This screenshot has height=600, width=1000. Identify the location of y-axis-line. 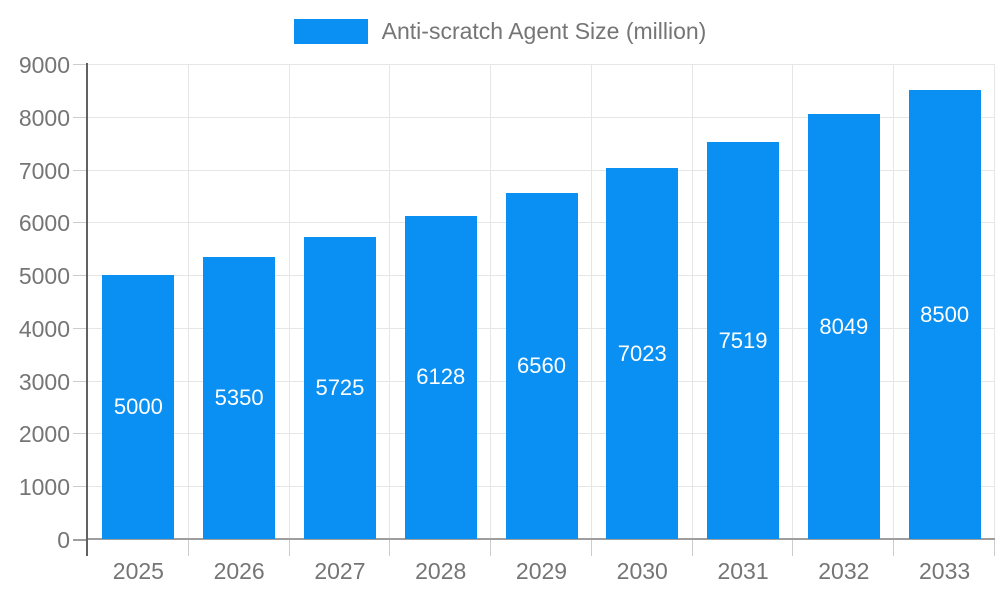
(87, 309).